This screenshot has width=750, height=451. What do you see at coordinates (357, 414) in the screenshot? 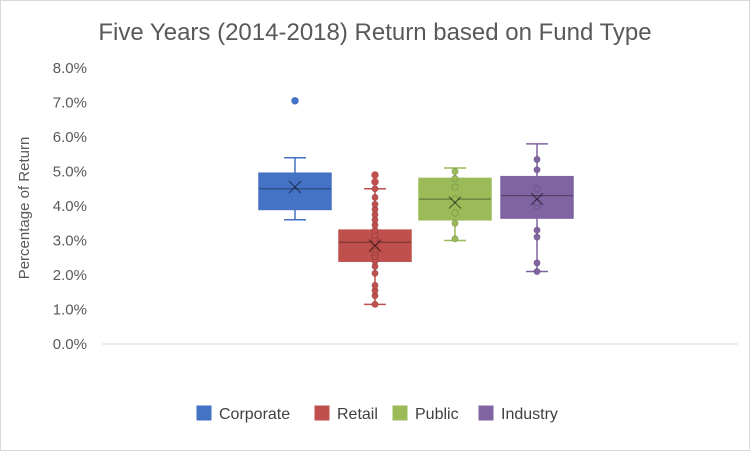
I see `legend-label-retail: Retail` at bounding box center [357, 414].